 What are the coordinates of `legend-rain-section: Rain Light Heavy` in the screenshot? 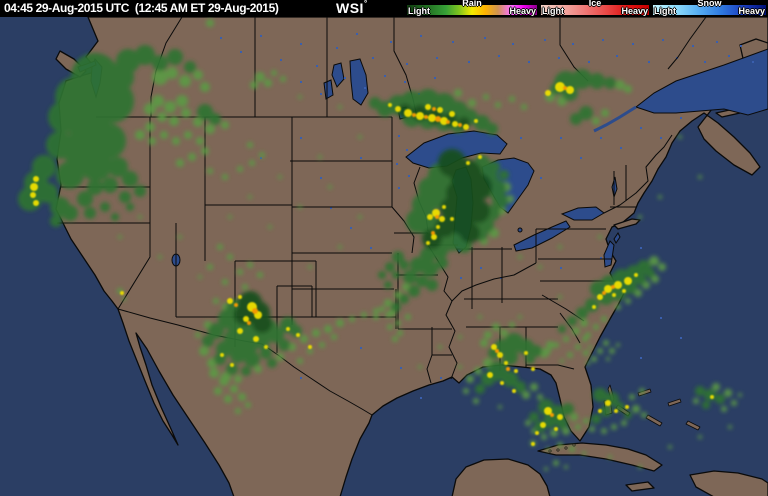 It's located at (472, 8).